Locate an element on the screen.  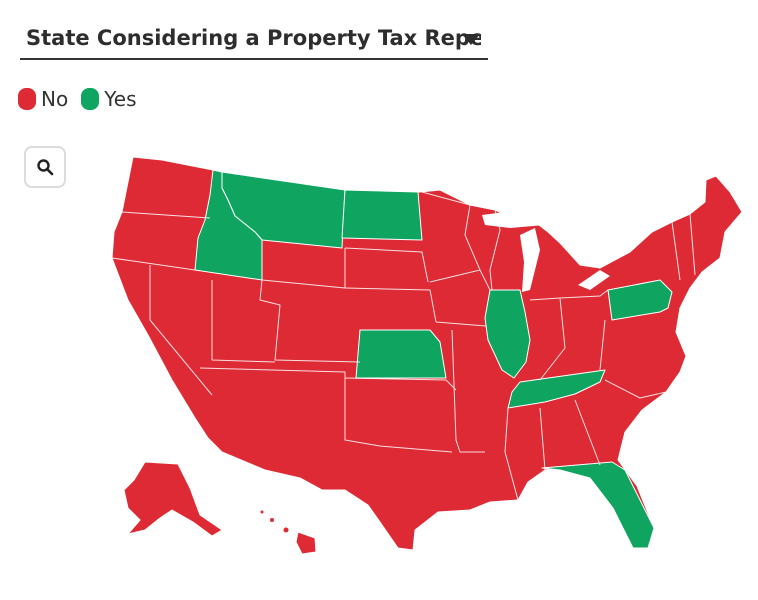
search-icon is located at coordinates (45, 167).